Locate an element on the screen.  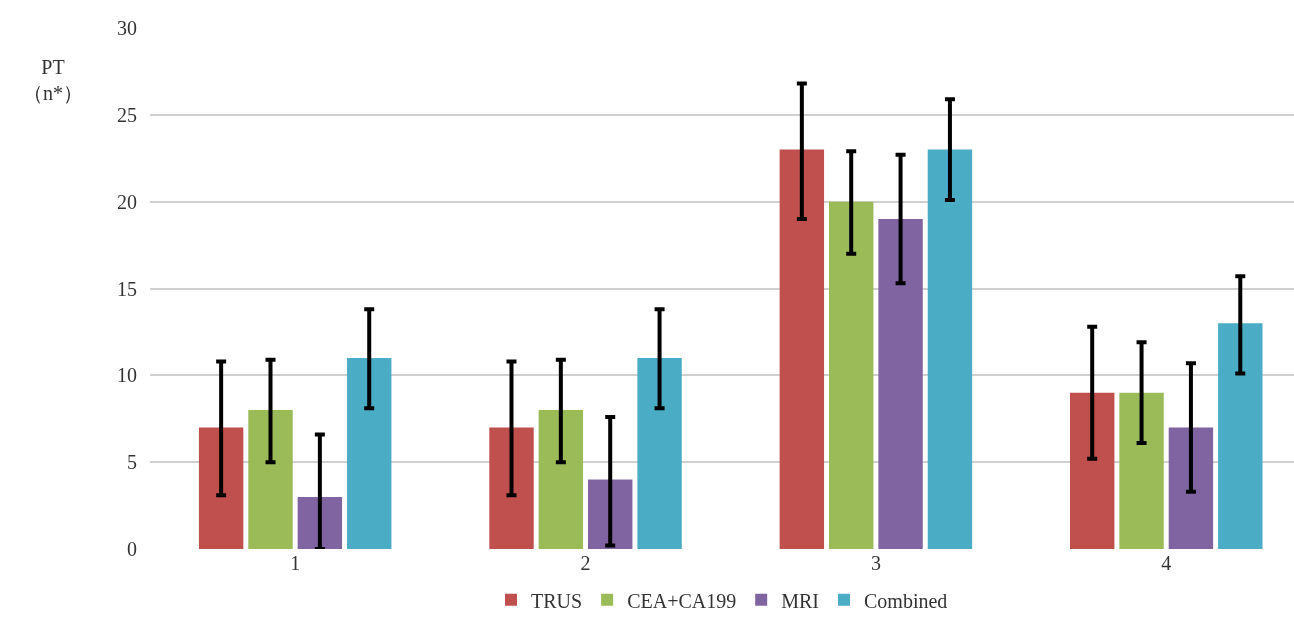
y-tick-label: 15 is located at coordinates (127, 288).